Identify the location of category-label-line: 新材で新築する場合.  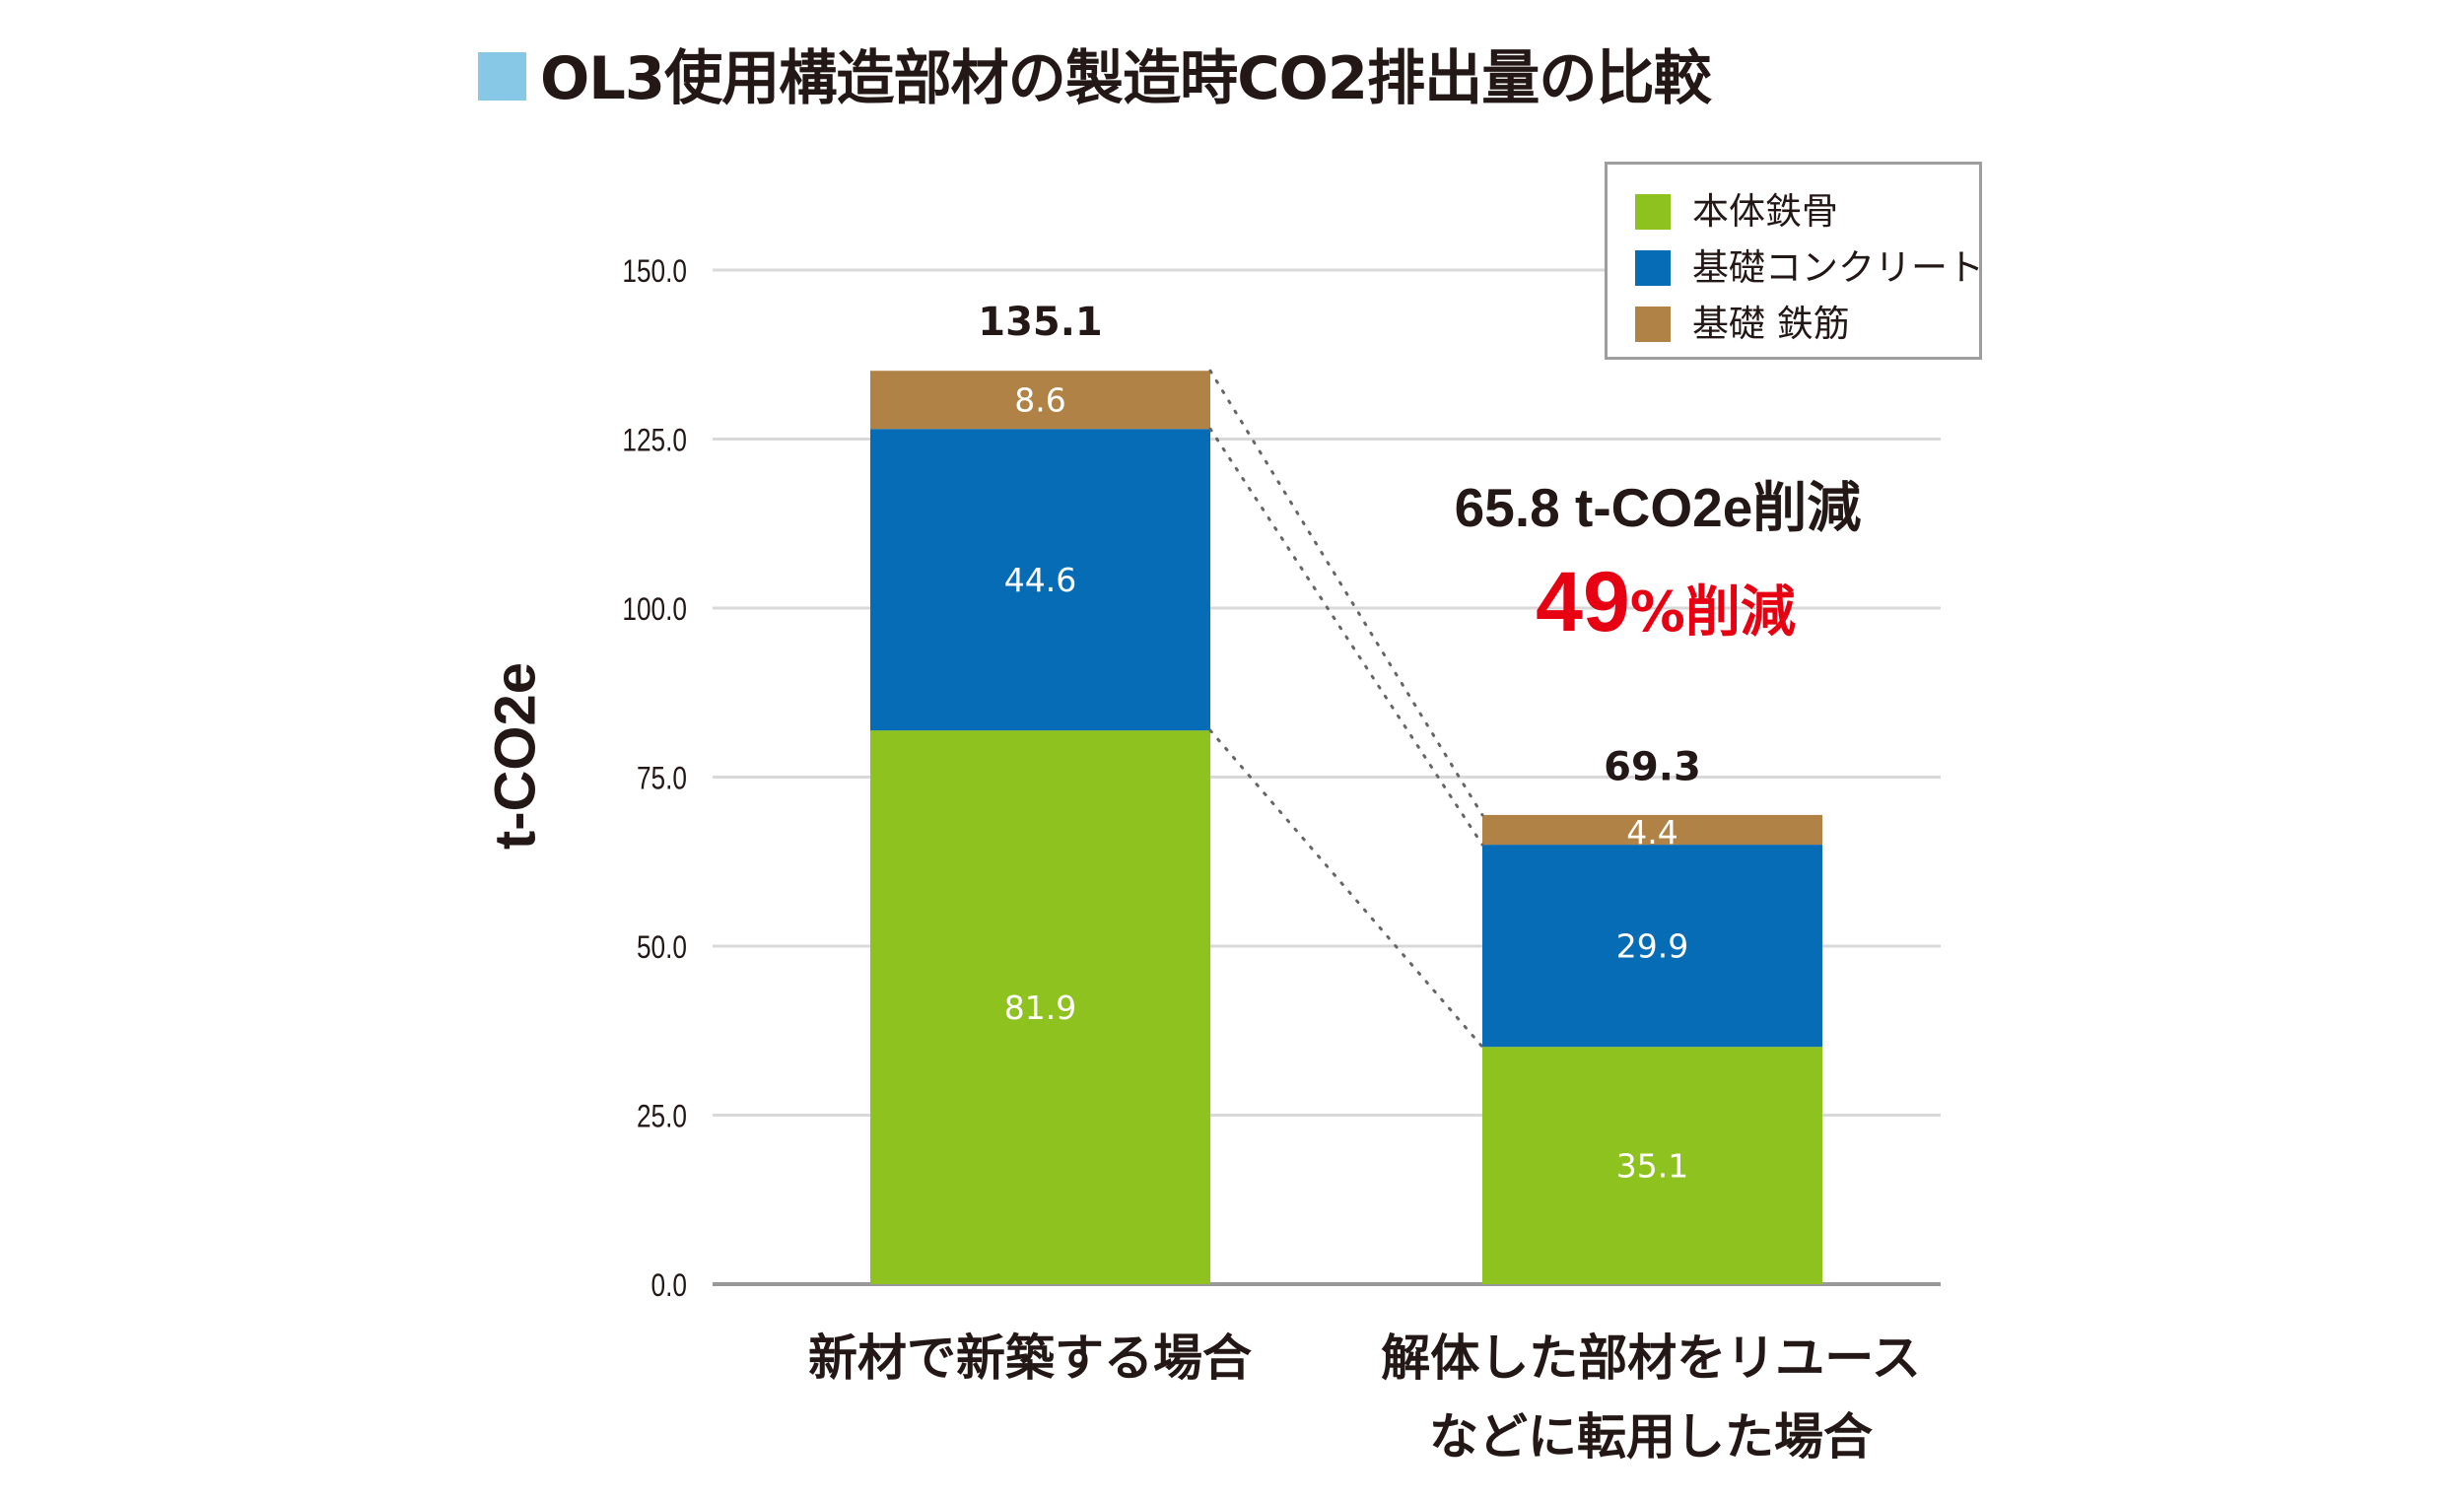
(1030, 1358).